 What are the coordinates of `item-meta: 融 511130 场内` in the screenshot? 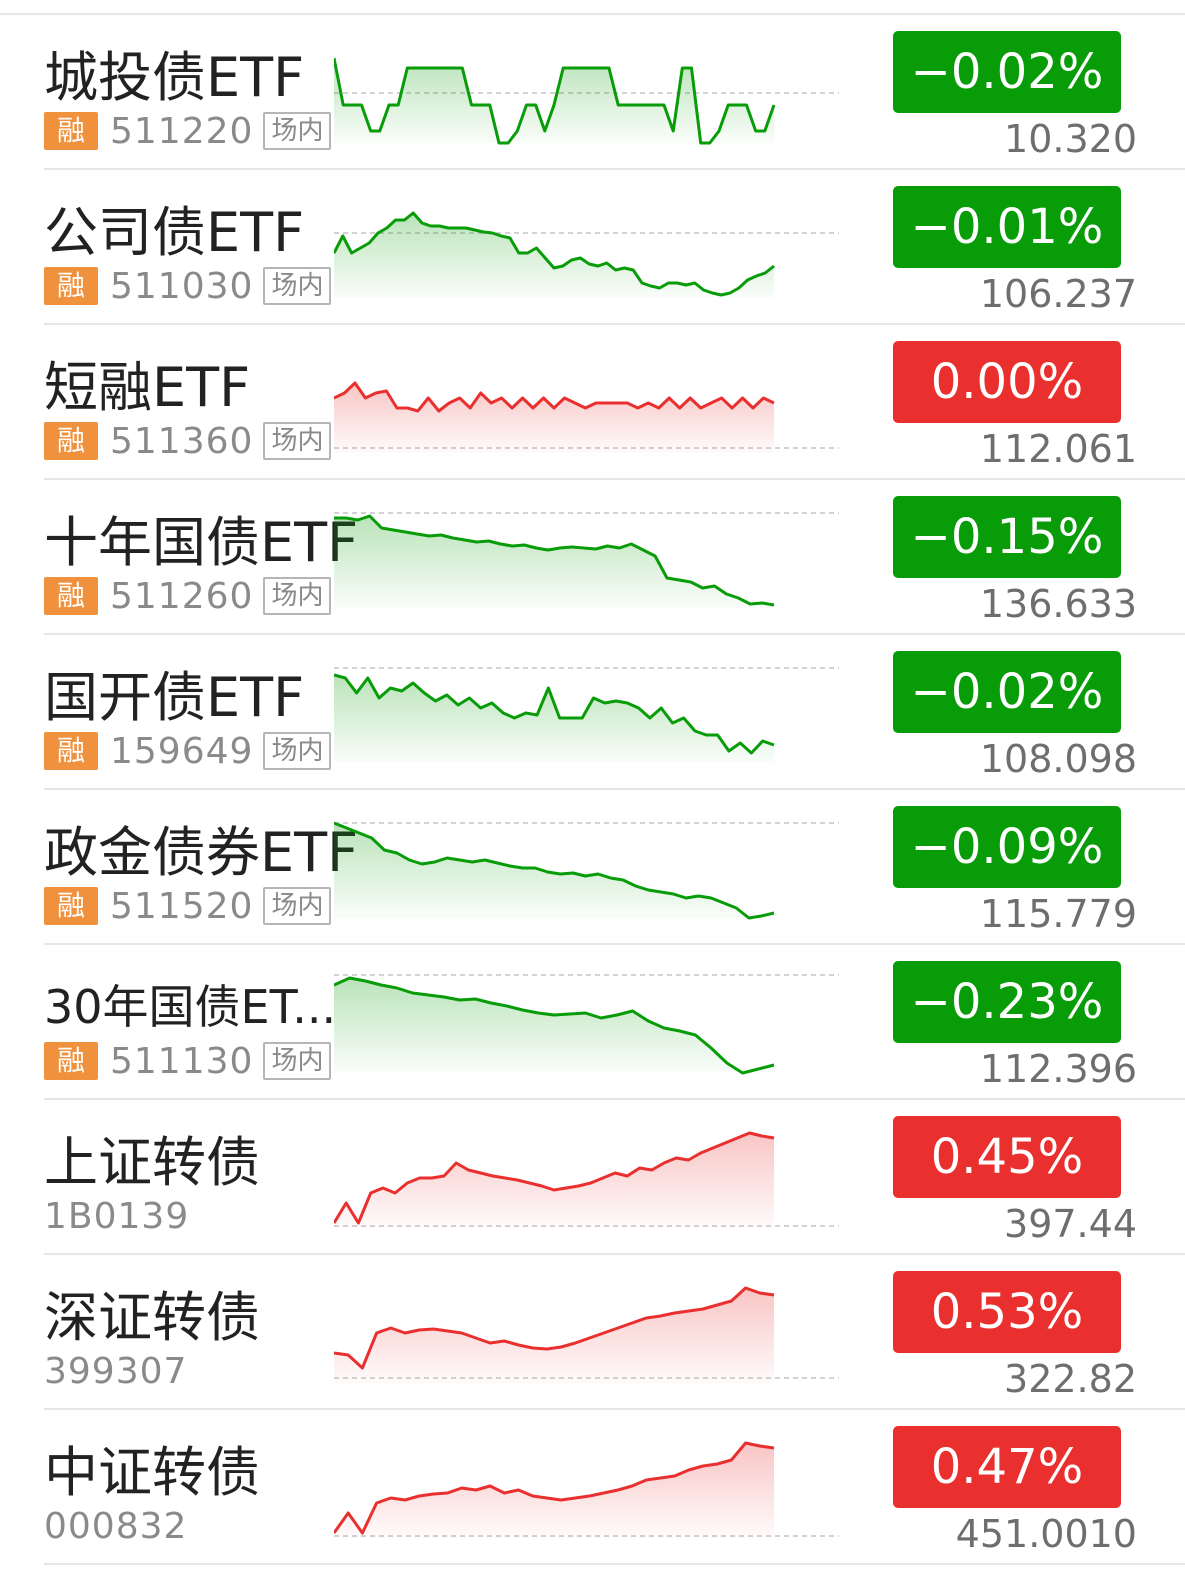 It's located at (188, 1061).